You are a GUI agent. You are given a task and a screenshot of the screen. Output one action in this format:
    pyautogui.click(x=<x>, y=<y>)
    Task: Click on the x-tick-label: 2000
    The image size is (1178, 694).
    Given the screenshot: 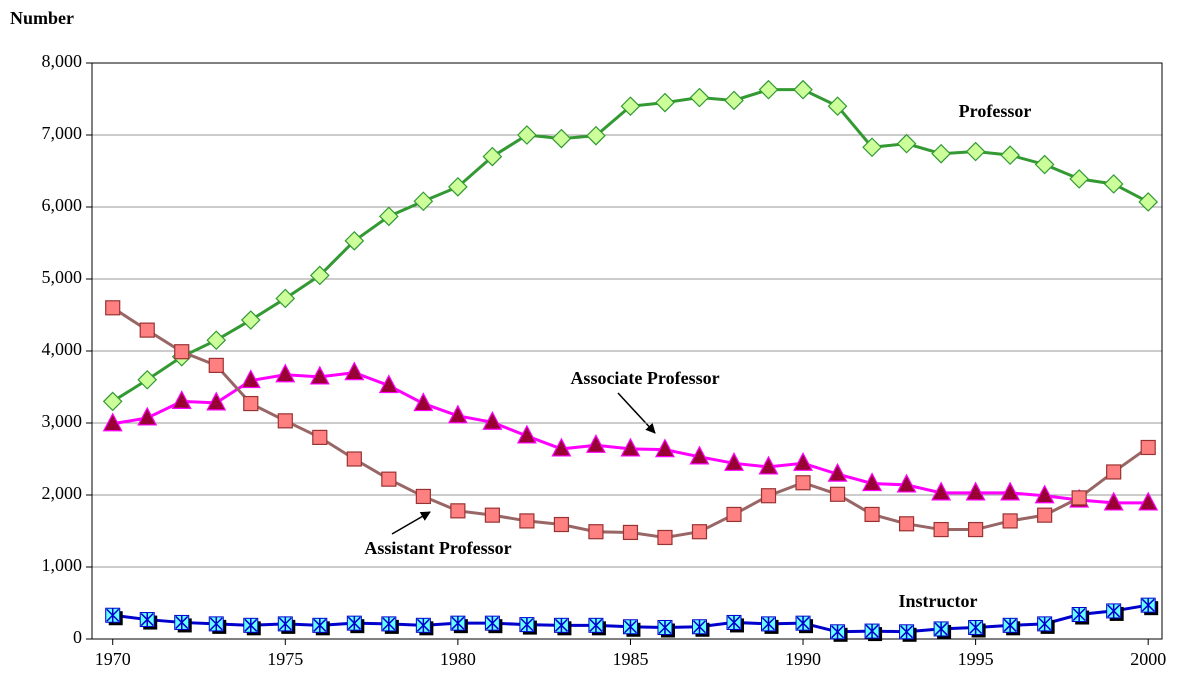 What is the action you would take?
    pyautogui.click(x=1148, y=659)
    